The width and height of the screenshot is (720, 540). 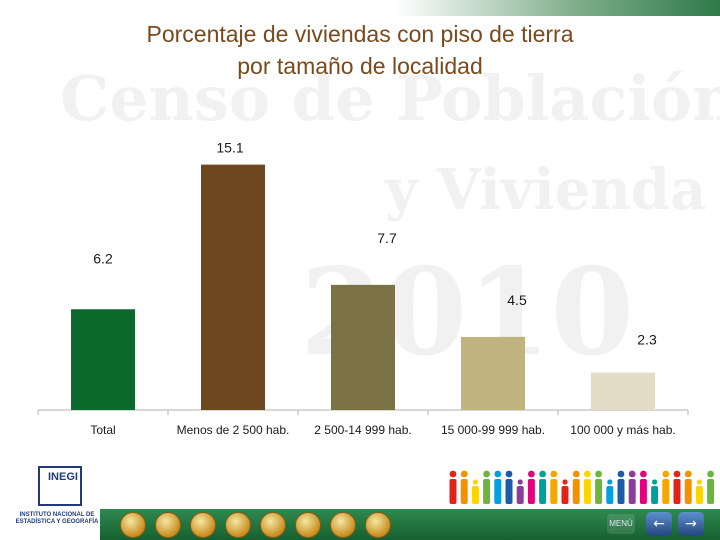 I want to click on inegi-logo-text: INEGI, so click(x=63, y=477).